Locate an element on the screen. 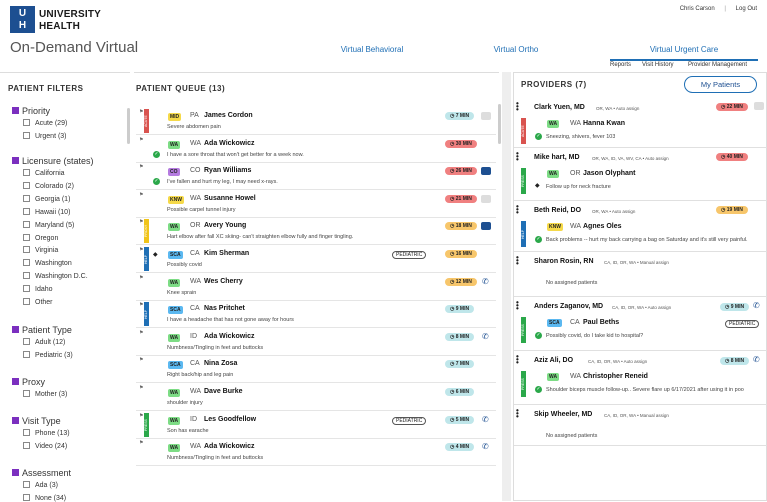 This screenshot has height=502, width=767. filter-group-title: Assessment is located at coordinates (41, 473).